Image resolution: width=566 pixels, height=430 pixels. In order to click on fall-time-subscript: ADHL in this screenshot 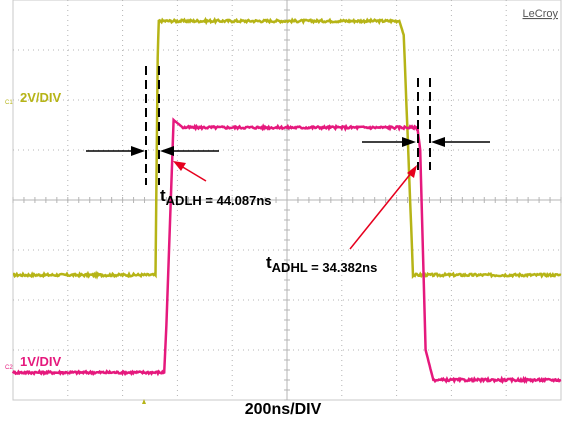, I will do `click(290, 267)`.